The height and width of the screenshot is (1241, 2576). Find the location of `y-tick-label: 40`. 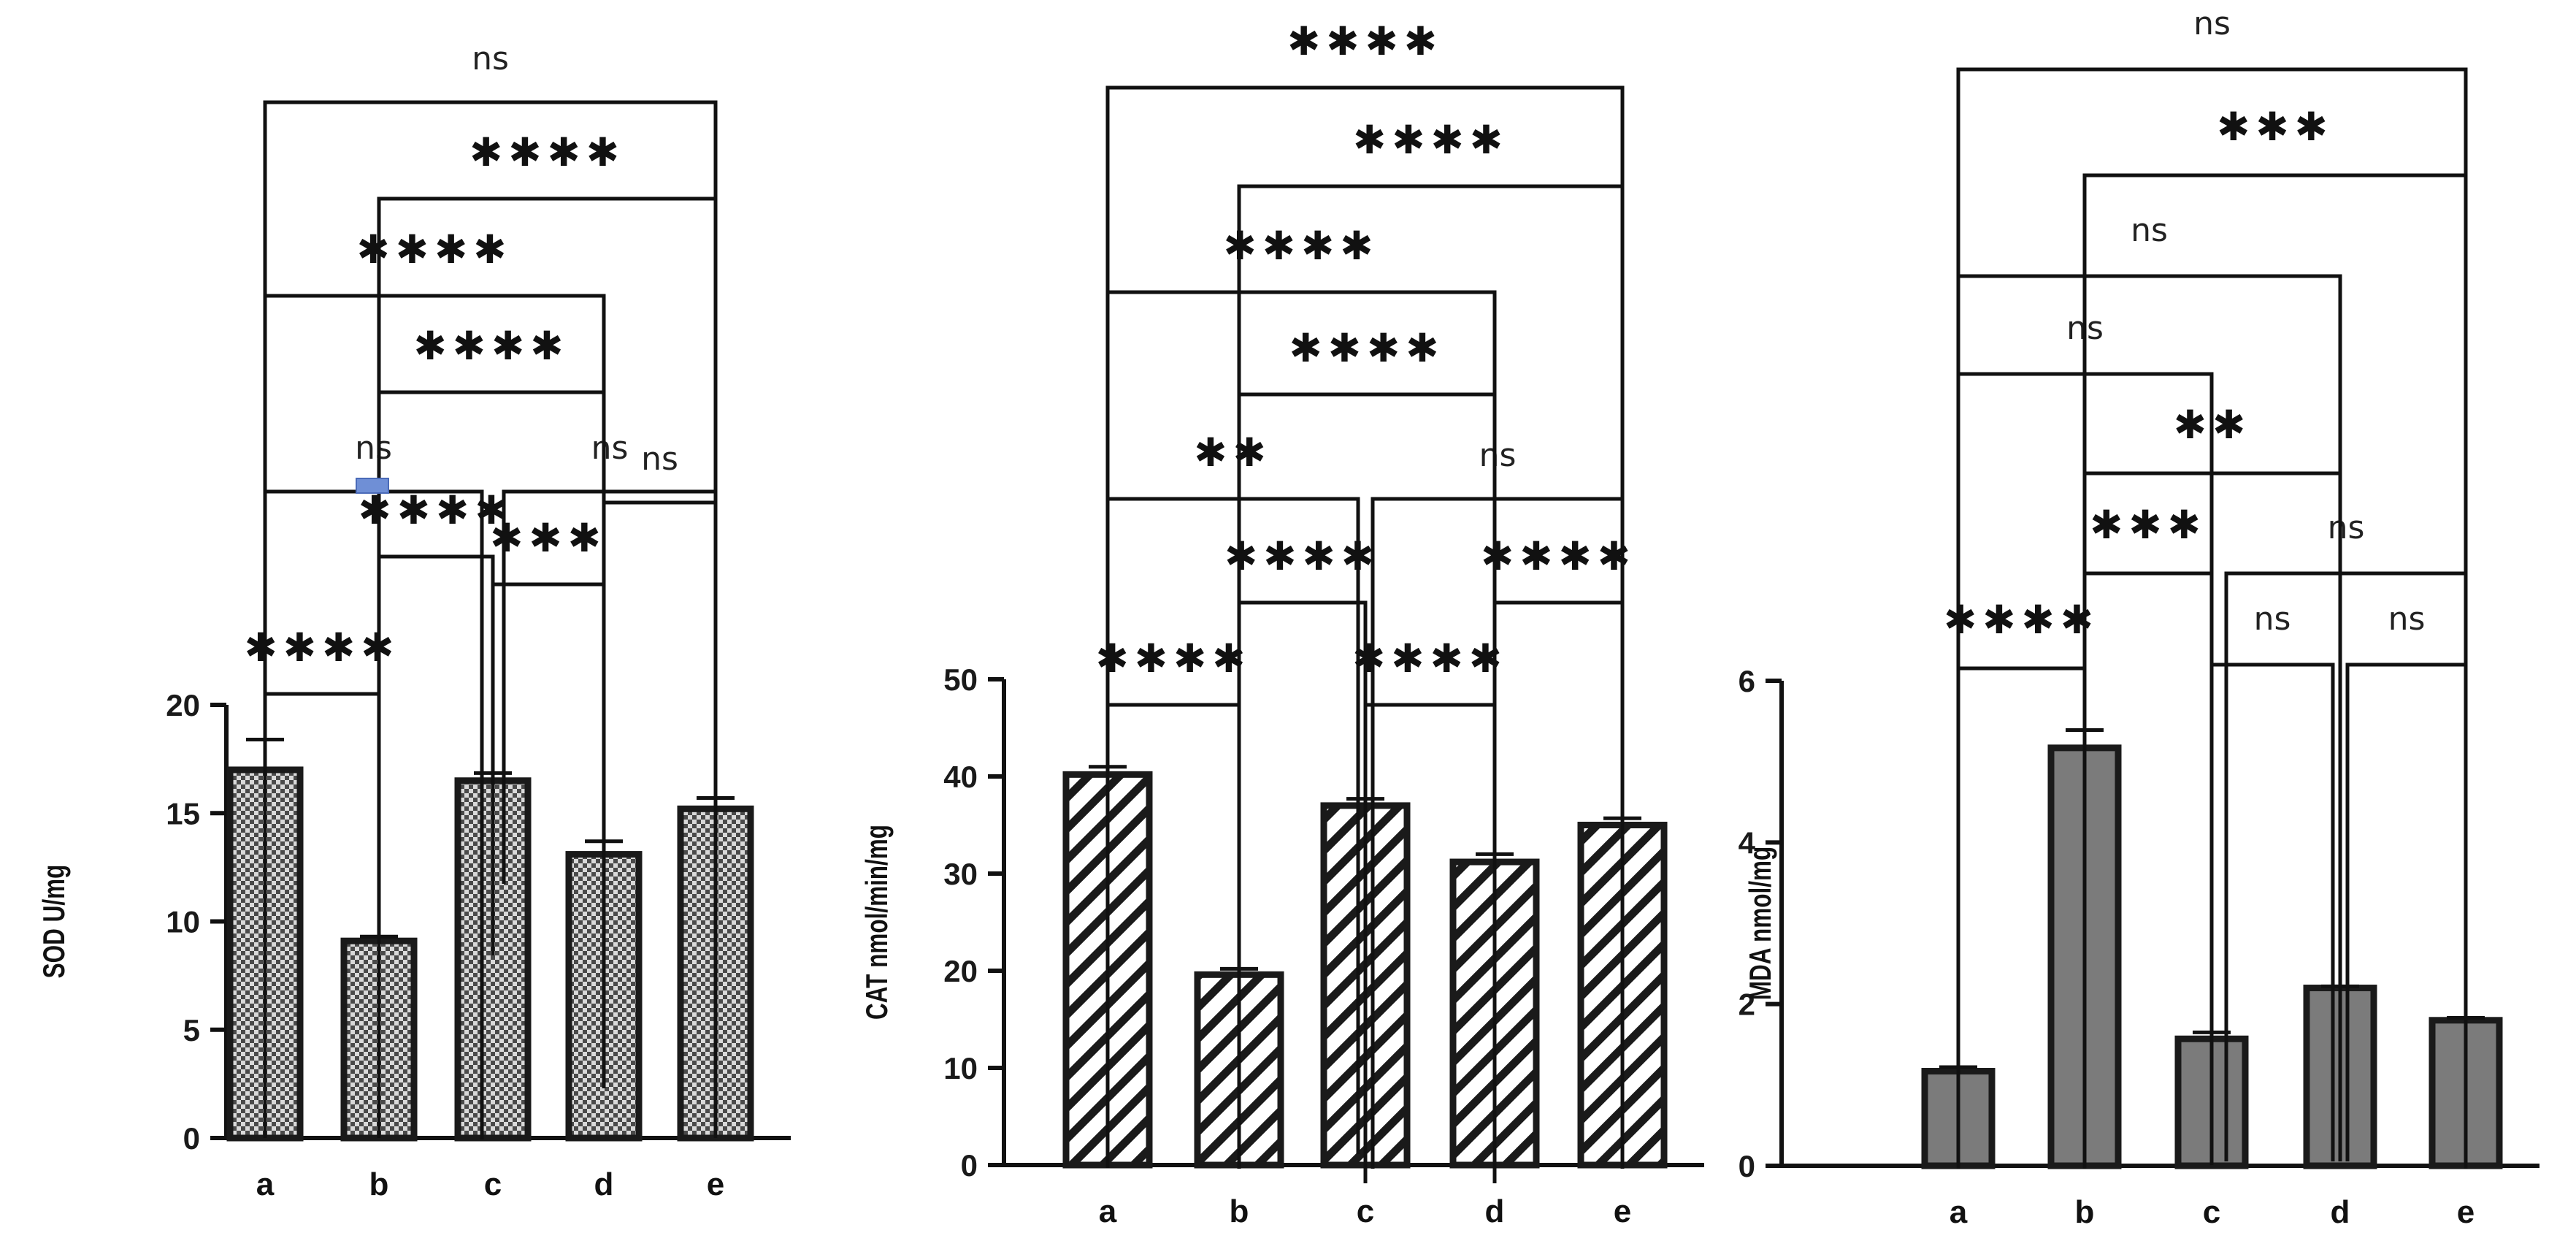

y-tick-label: 40 is located at coordinates (961, 777).